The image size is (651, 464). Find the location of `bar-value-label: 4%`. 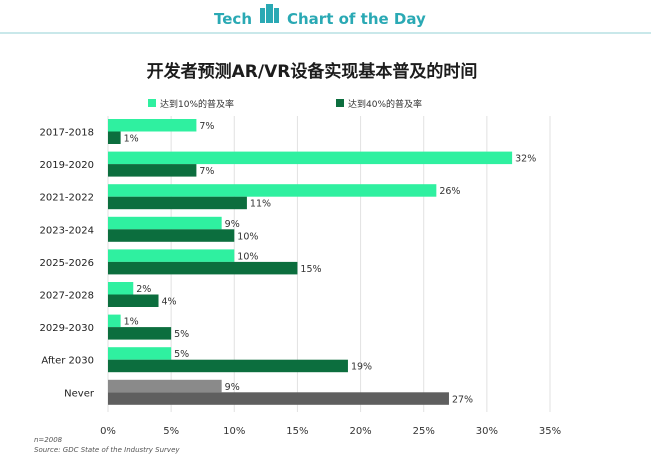

bar-value-label: 4% is located at coordinates (169, 302).